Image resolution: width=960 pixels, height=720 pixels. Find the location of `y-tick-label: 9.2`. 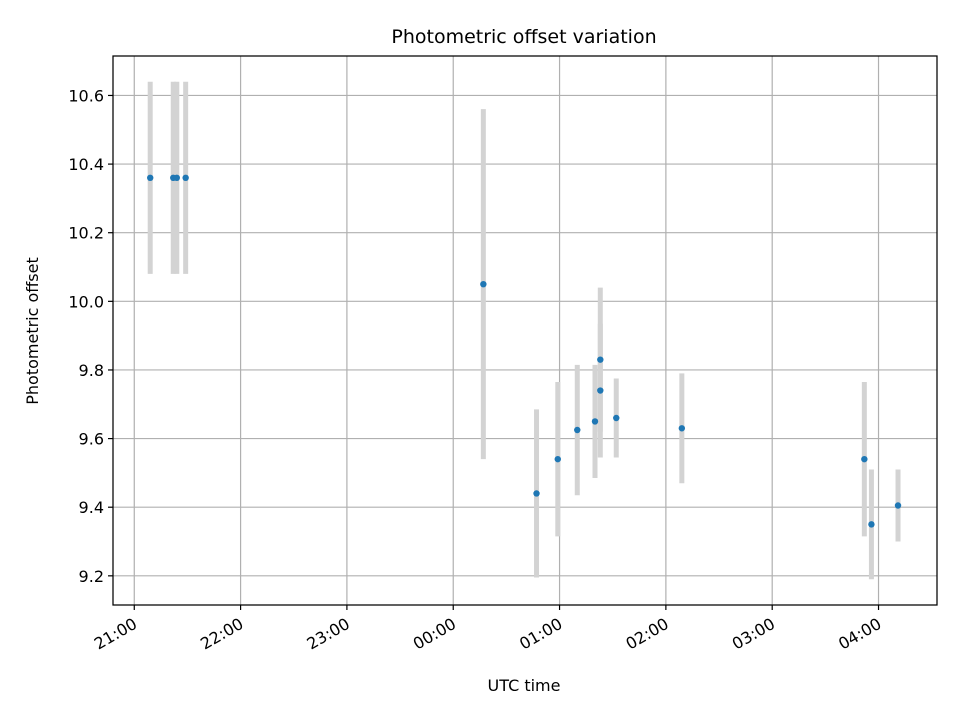

y-tick-label: 9.2 is located at coordinates (91, 576).